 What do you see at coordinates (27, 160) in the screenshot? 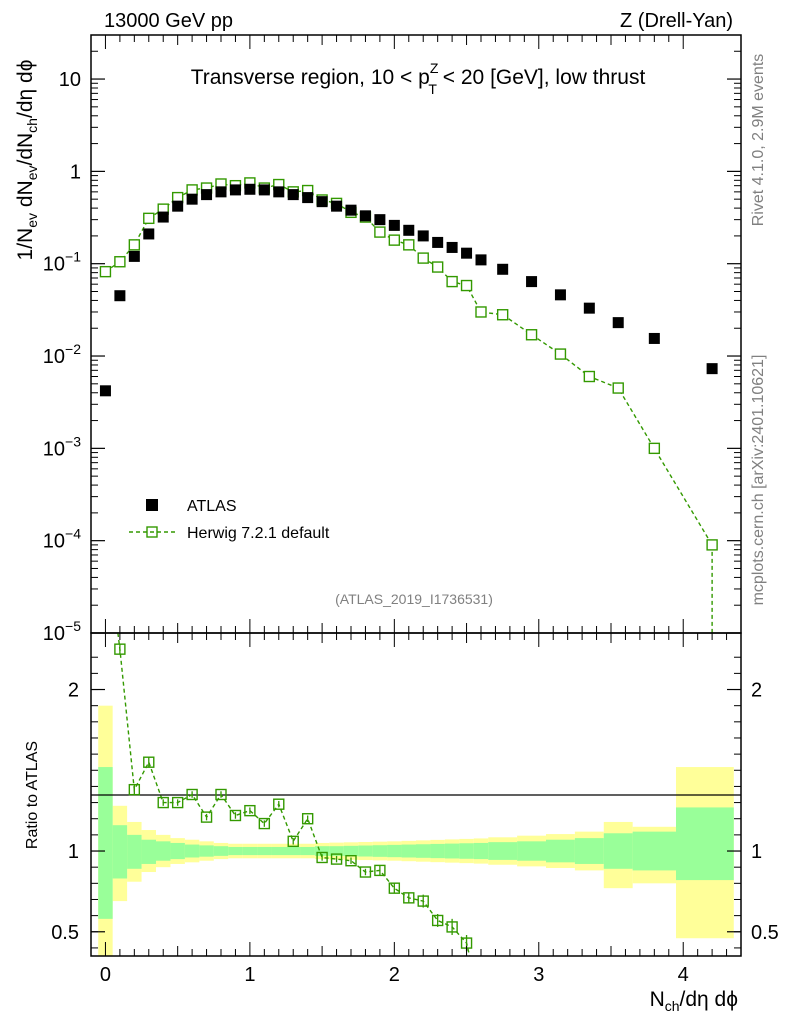
I see `y-axis-label: 1/Nev dNev/dNch/dη dϕ` at bounding box center [27, 160].